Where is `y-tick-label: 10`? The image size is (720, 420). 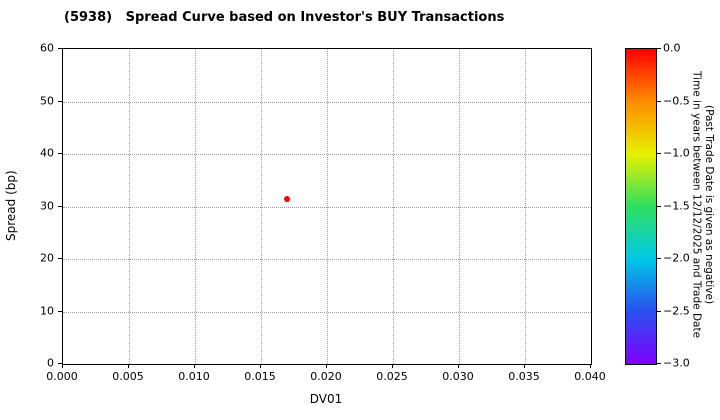 y-tick-label: 10 is located at coordinates (47, 310).